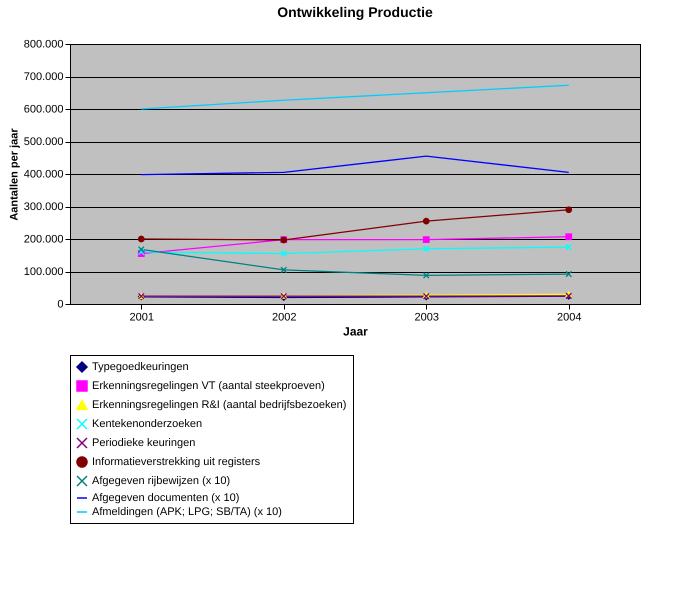 The image size is (690, 592). What do you see at coordinates (187, 512) in the screenshot?
I see `legend-label: Afmeldingen (APK; LPG; SB/TA) (x 10)` at bounding box center [187, 512].